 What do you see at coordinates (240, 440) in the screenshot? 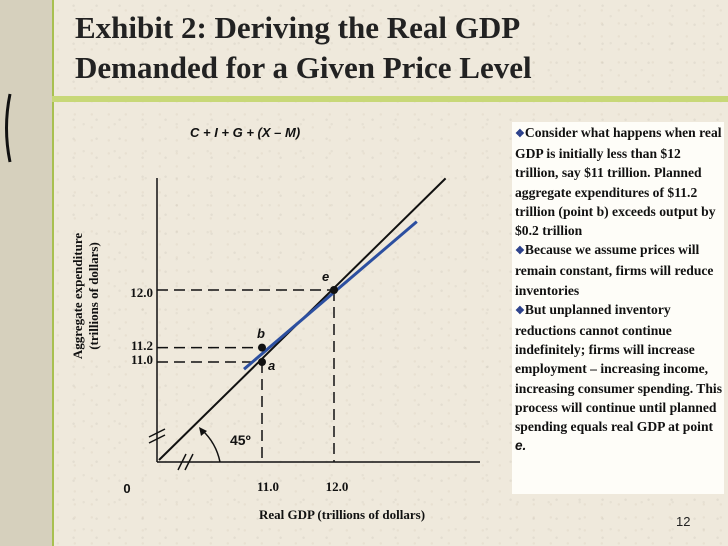
I see `angle-label: 45º` at bounding box center [240, 440].